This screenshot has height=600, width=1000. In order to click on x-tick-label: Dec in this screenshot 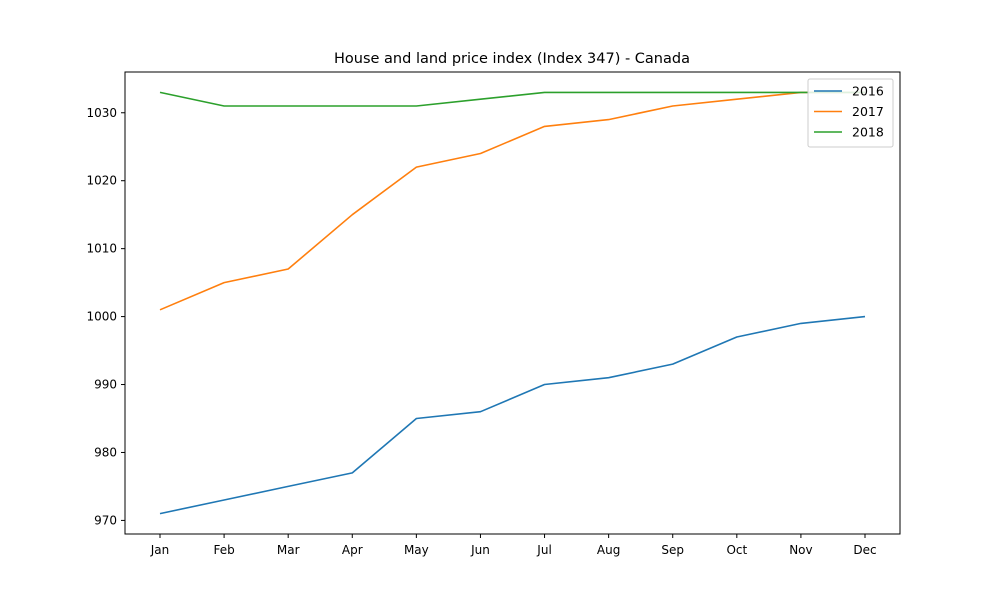, I will do `click(864, 550)`.